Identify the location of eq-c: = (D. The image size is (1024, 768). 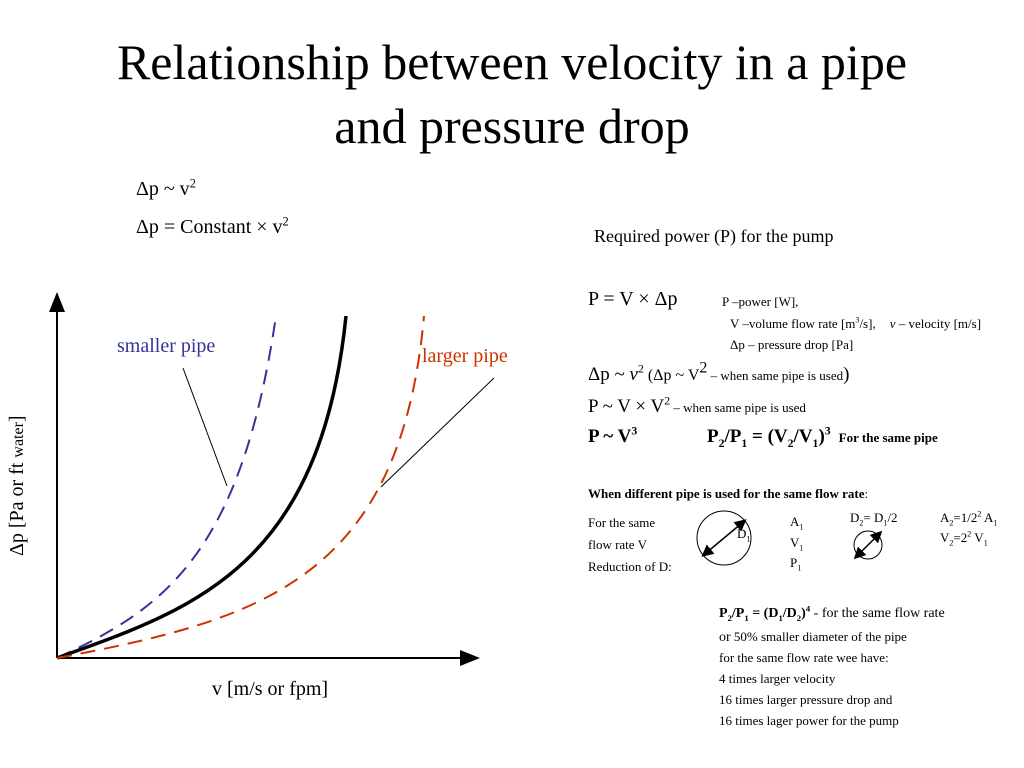
(763, 613).